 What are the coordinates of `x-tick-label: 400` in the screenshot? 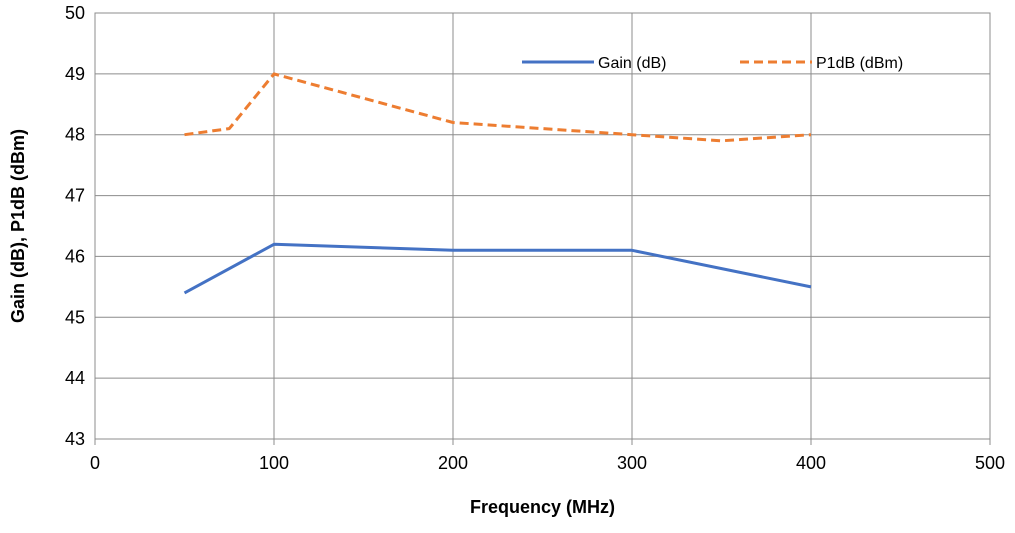 It's located at (811, 463).